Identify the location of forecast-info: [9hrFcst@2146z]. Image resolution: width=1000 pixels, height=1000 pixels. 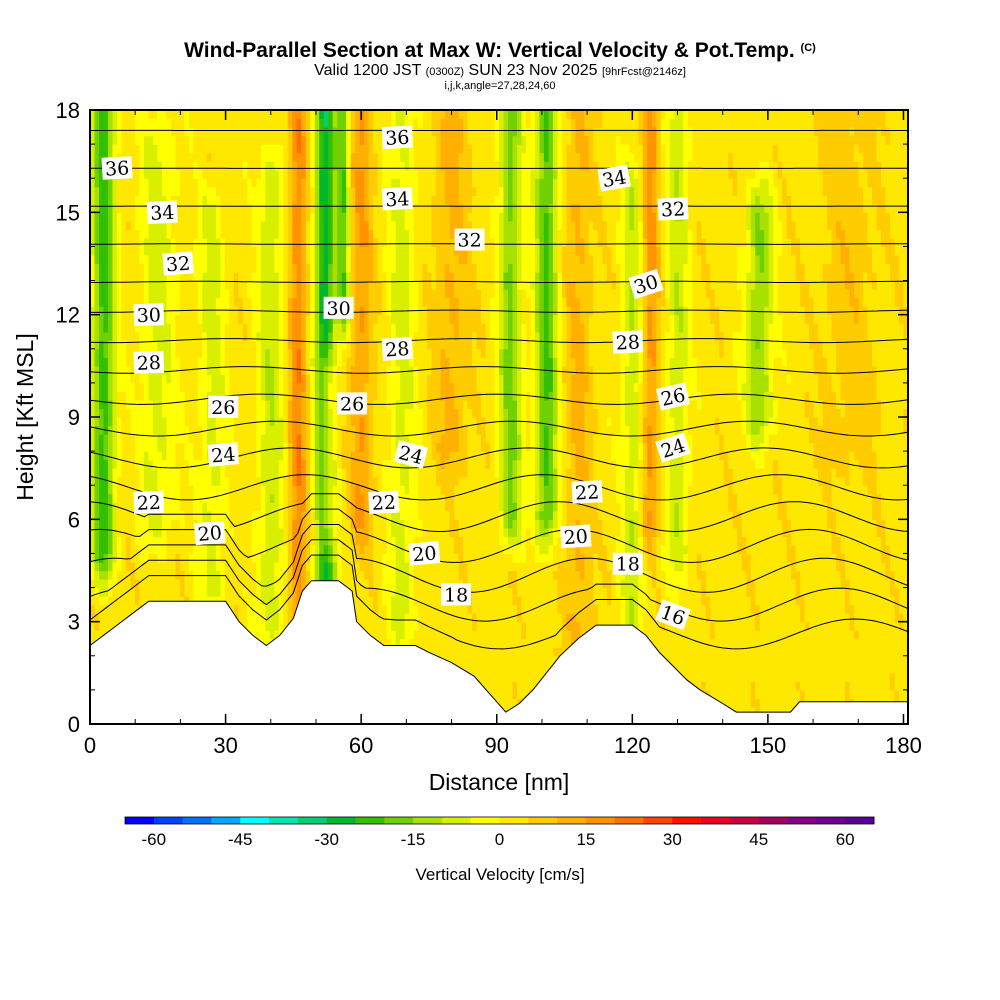
(643, 72).